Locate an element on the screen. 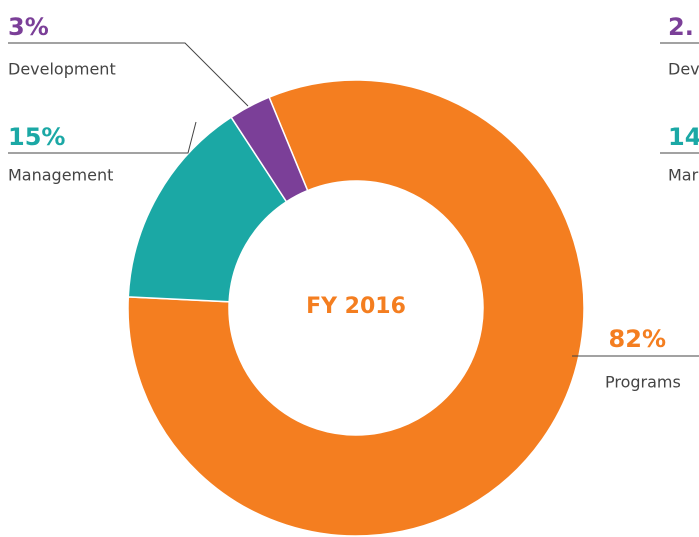  center-label: FY 2016 is located at coordinates (356, 306).